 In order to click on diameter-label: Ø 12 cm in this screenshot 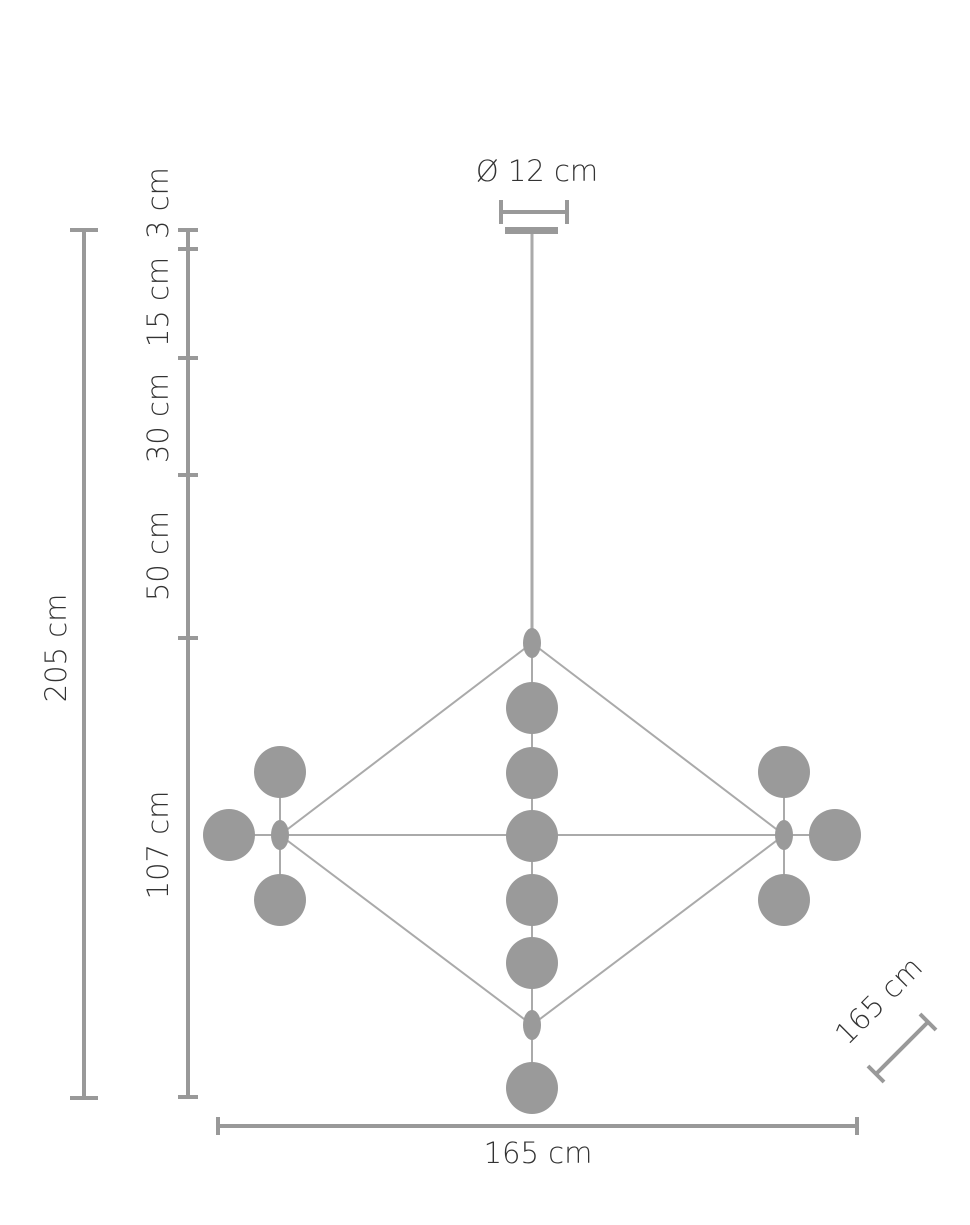, I will do `click(537, 171)`.